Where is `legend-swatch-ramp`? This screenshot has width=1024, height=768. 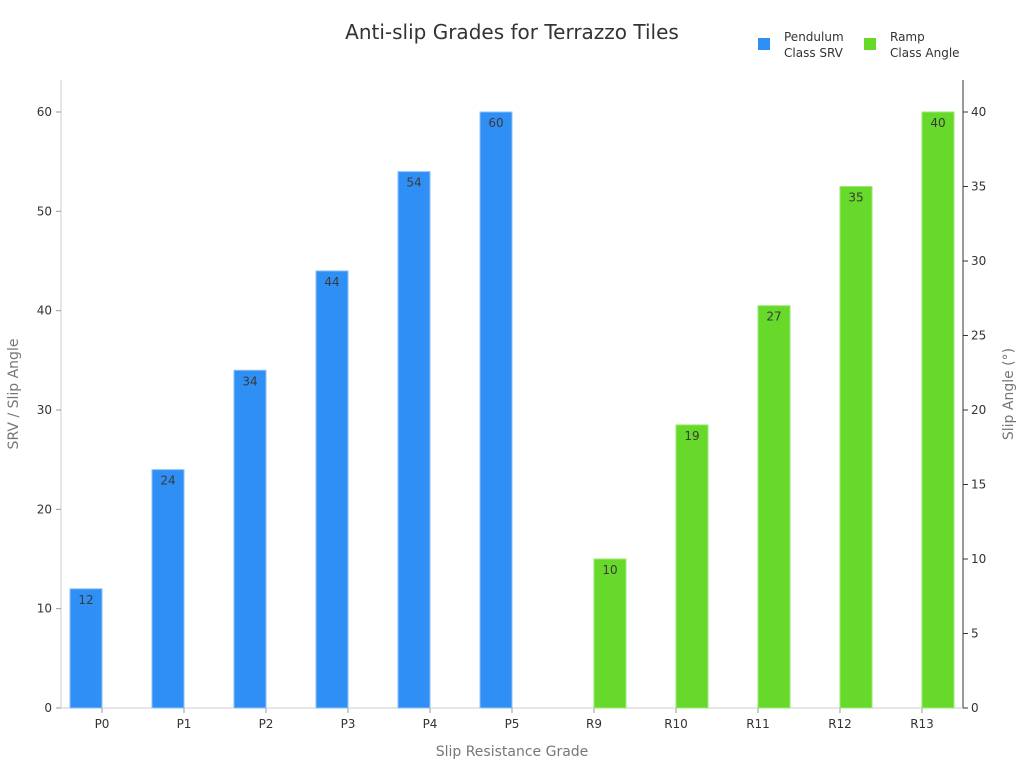
legend-swatch-ramp is located at coordinates (870, 44).